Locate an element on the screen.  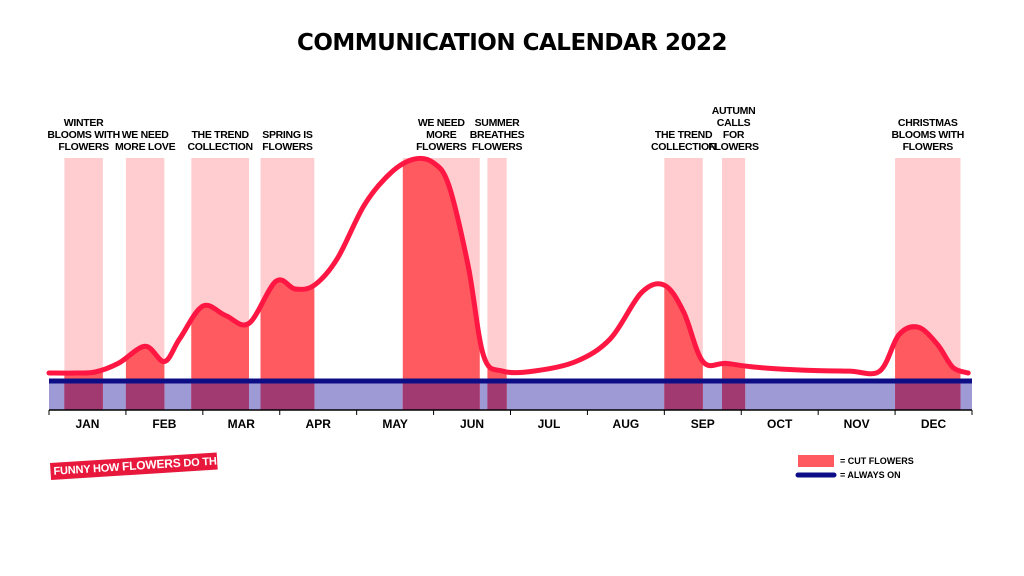
campaign-label-line: FOR is located at coordinates (734, 135).